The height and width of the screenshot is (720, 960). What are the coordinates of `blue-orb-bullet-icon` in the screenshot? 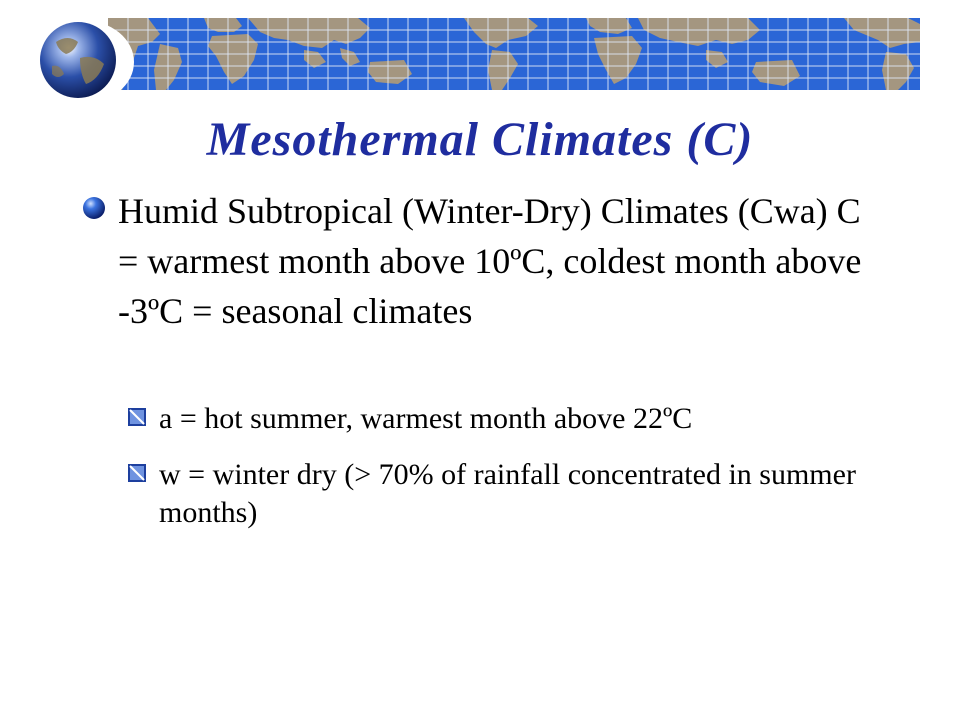 It's located at (94, 208).